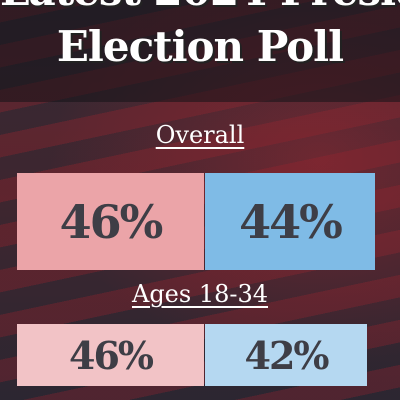 This screenshot has width=400, height=400. I want to click on candidate-b-share: 44%, so click(290, 221).